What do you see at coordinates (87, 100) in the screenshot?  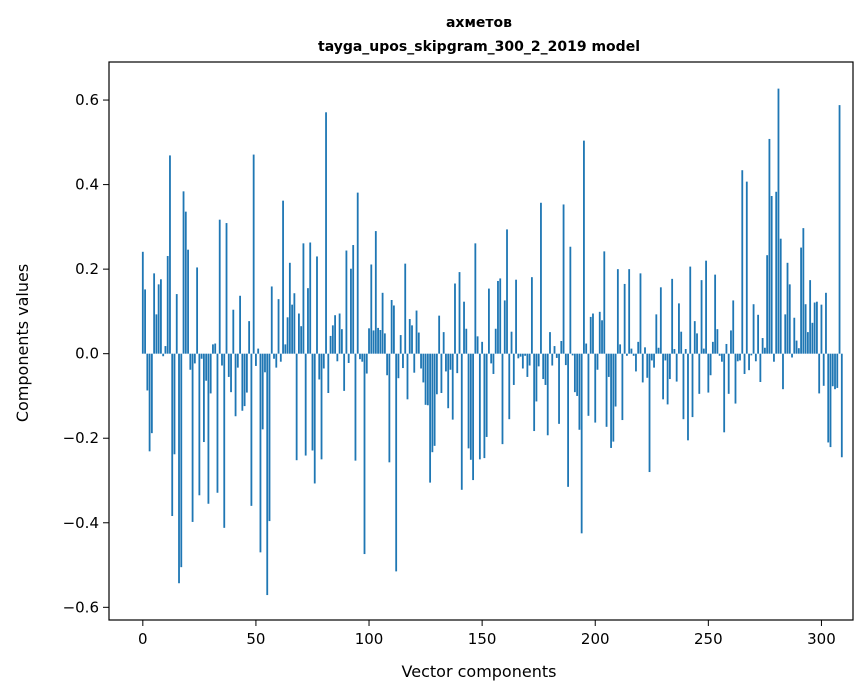 I see `y-tick-label: 0.6` at bounding box center [87, 100].